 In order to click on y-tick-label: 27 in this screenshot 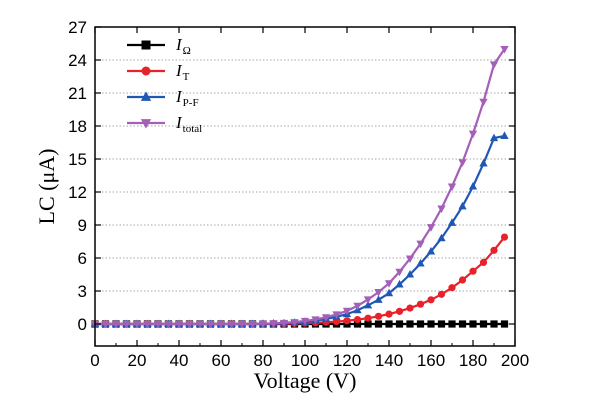, I will do `click(77, 27)`.